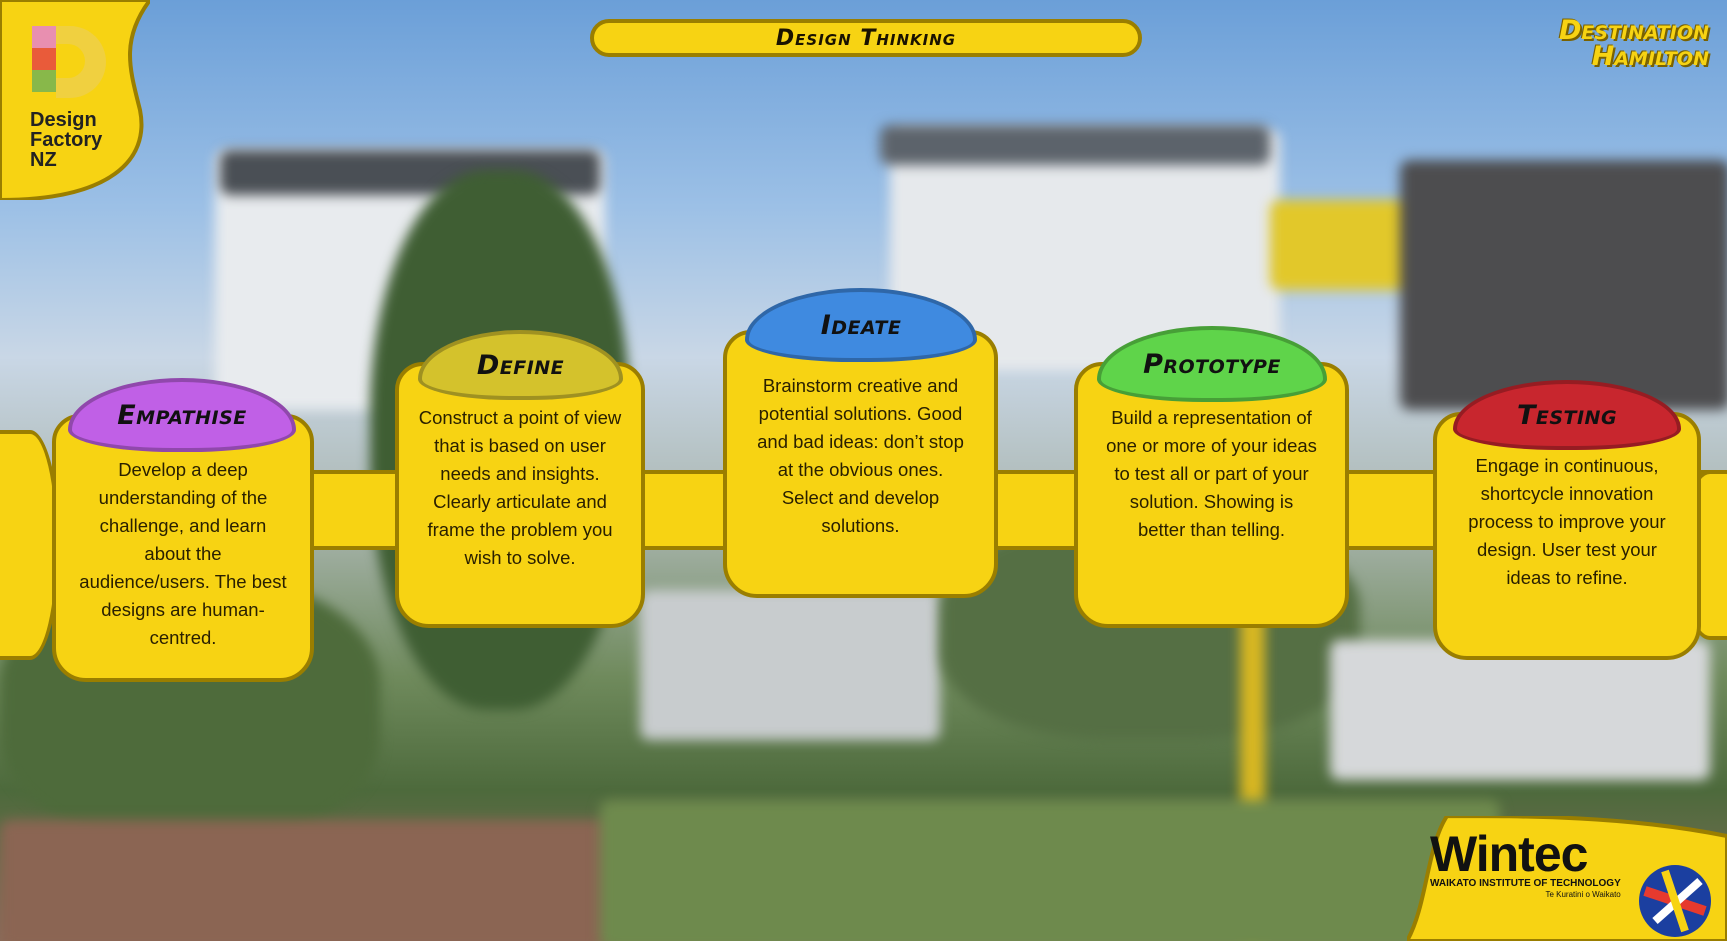 The image size is (1727, 941). What do you see at coordinates (1509, 854) in the screenshot?
I see `wintec-name: Wintec` at bounding box center [1509, 854].